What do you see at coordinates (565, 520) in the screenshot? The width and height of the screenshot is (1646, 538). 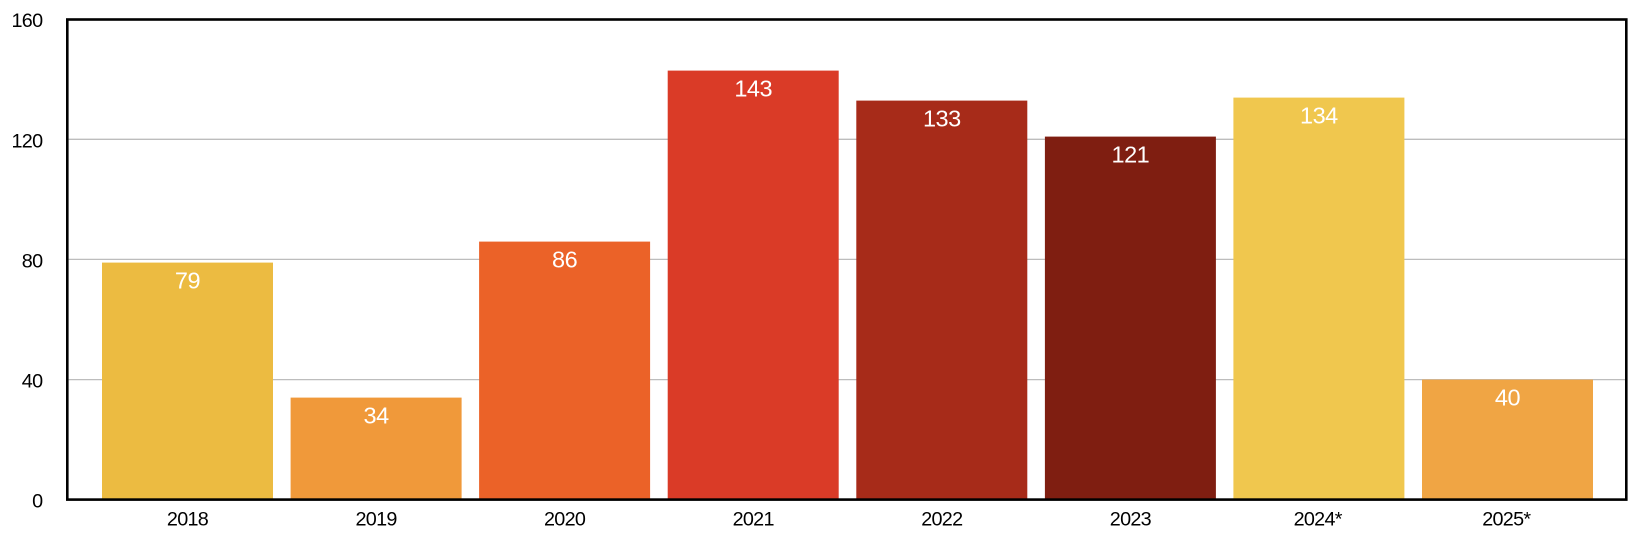 I see `svg-text: 2020` at bounding box center [565, 520].